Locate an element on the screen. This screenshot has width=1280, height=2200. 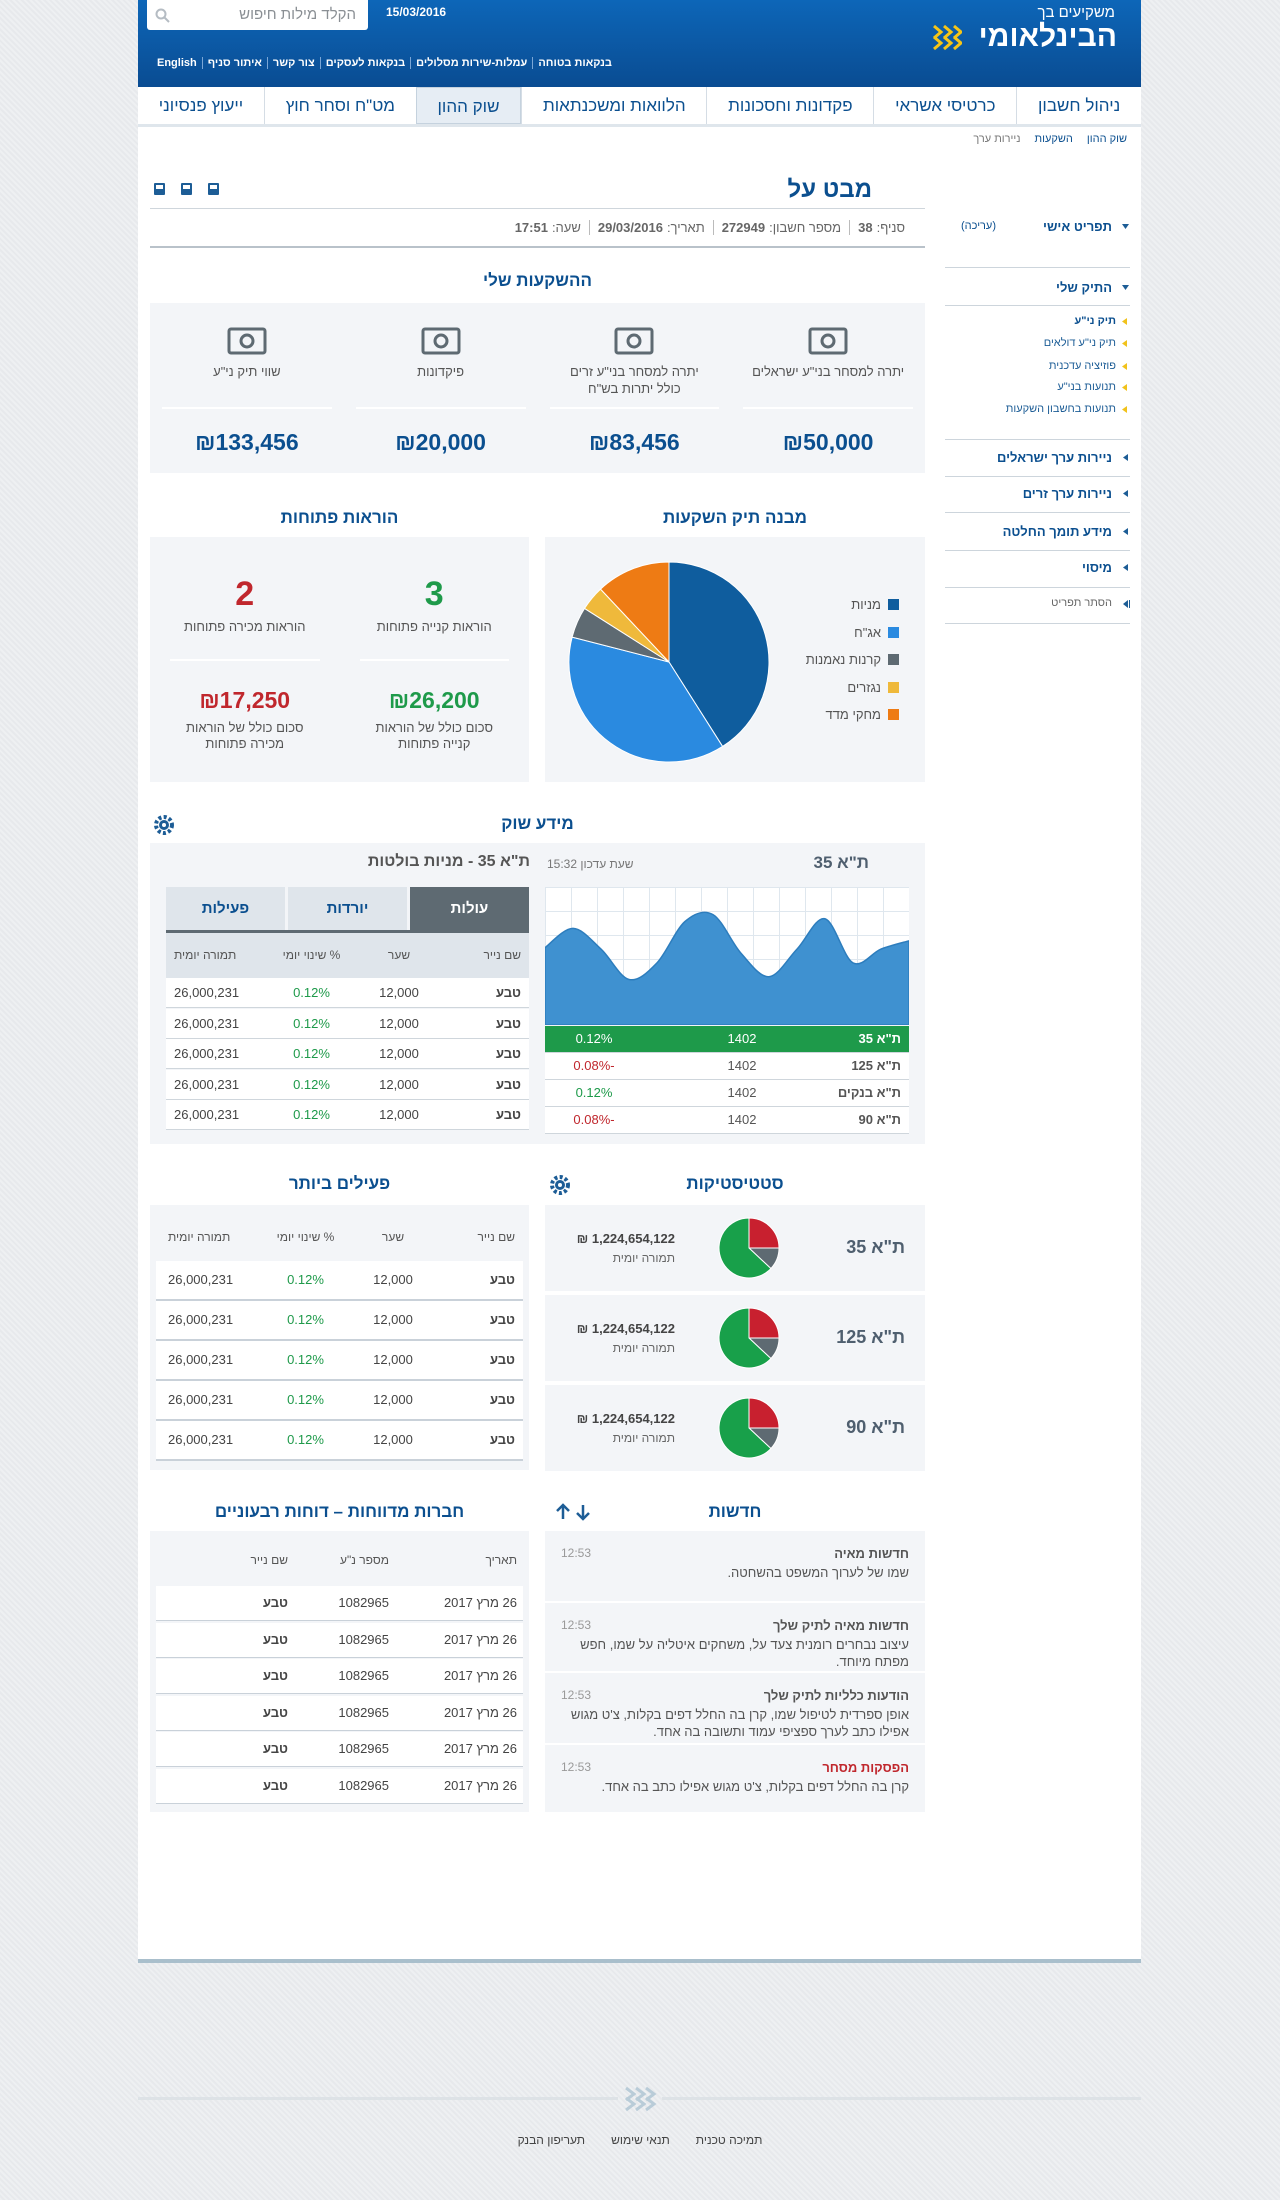
nav-item: שוק ההון is located at coordinates (468, 105).